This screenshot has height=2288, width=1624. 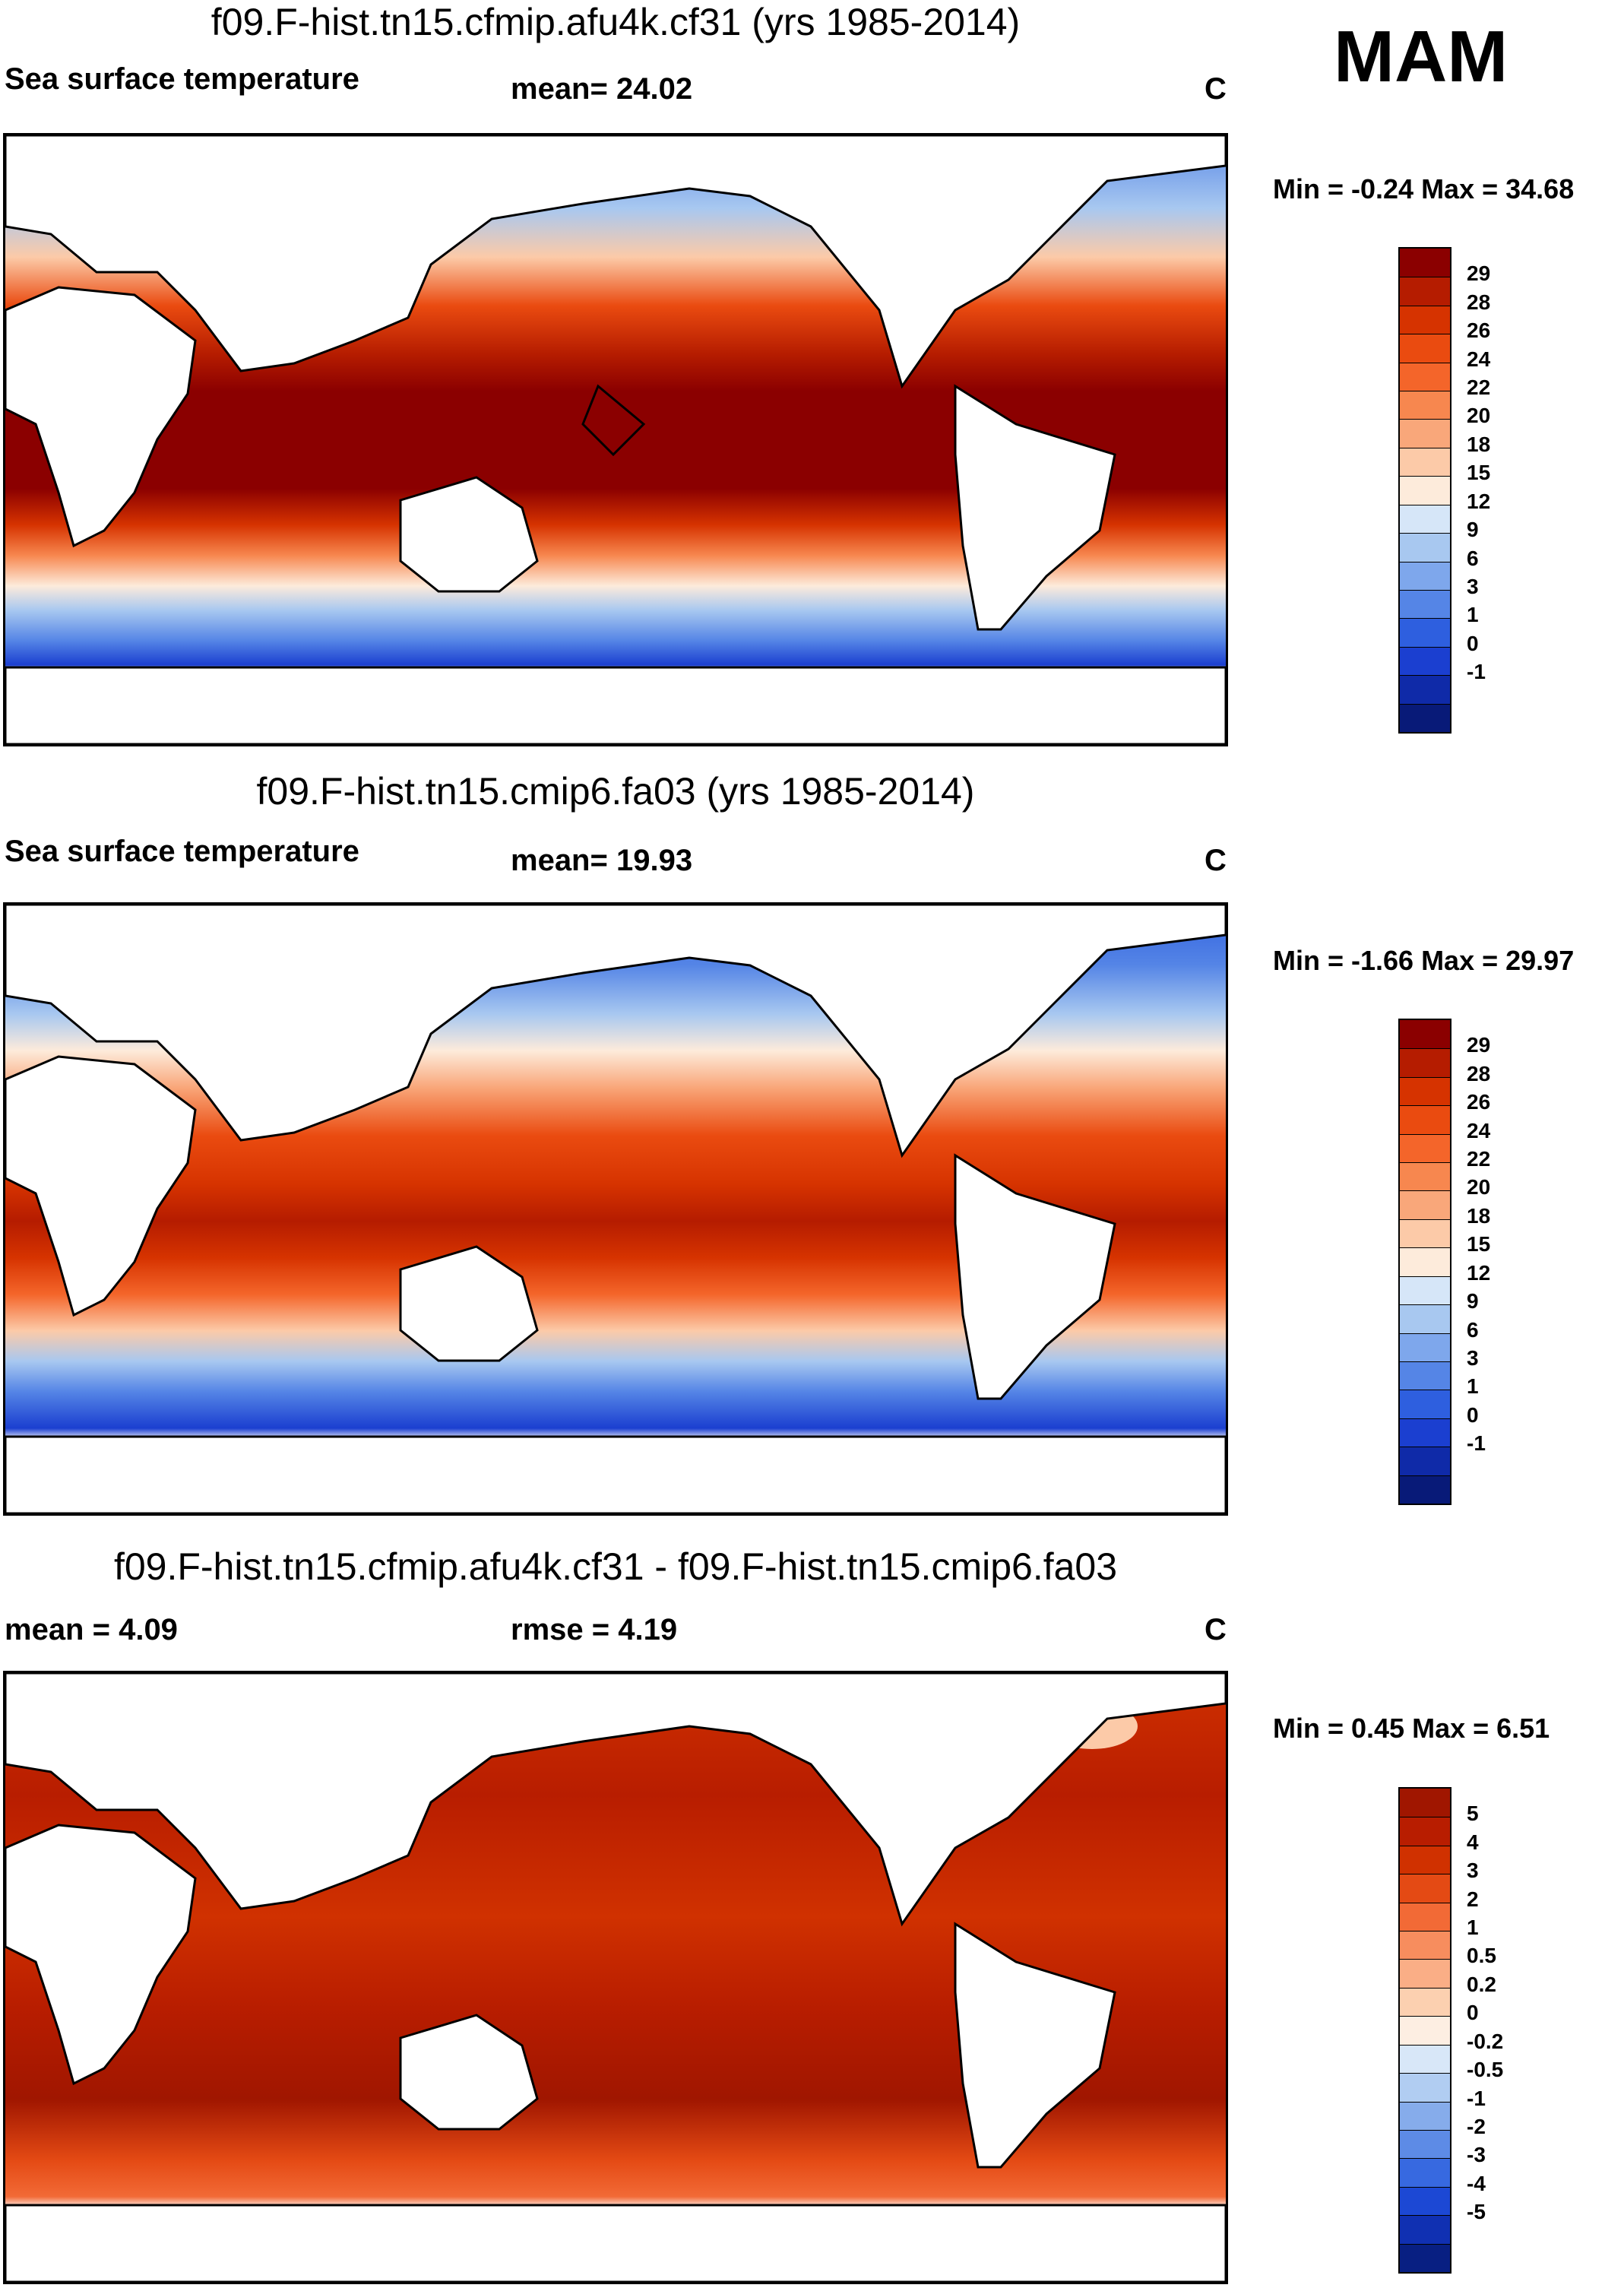 What do you see at coordinates (1482, 1956) in the screenshot?
I see `colorbar-tick-label: 0.5` at bounding box center [1482, 1956].